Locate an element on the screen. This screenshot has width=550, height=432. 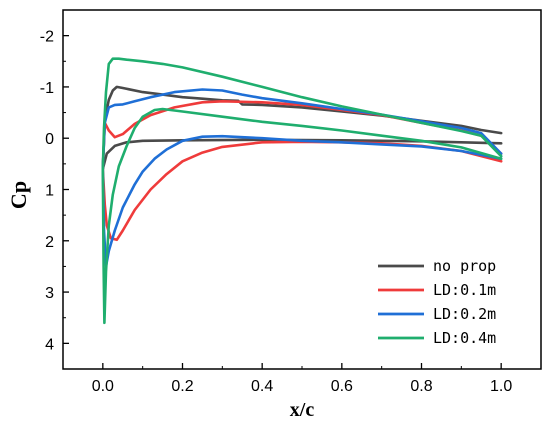
y-tick-label: 0 is located at coordinates (49, 139).